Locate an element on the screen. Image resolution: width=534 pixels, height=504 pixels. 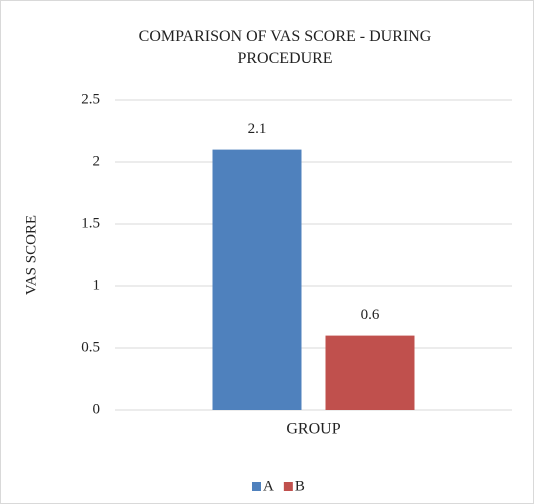
data-label: 0.6 is located at coordinates (370, 315).